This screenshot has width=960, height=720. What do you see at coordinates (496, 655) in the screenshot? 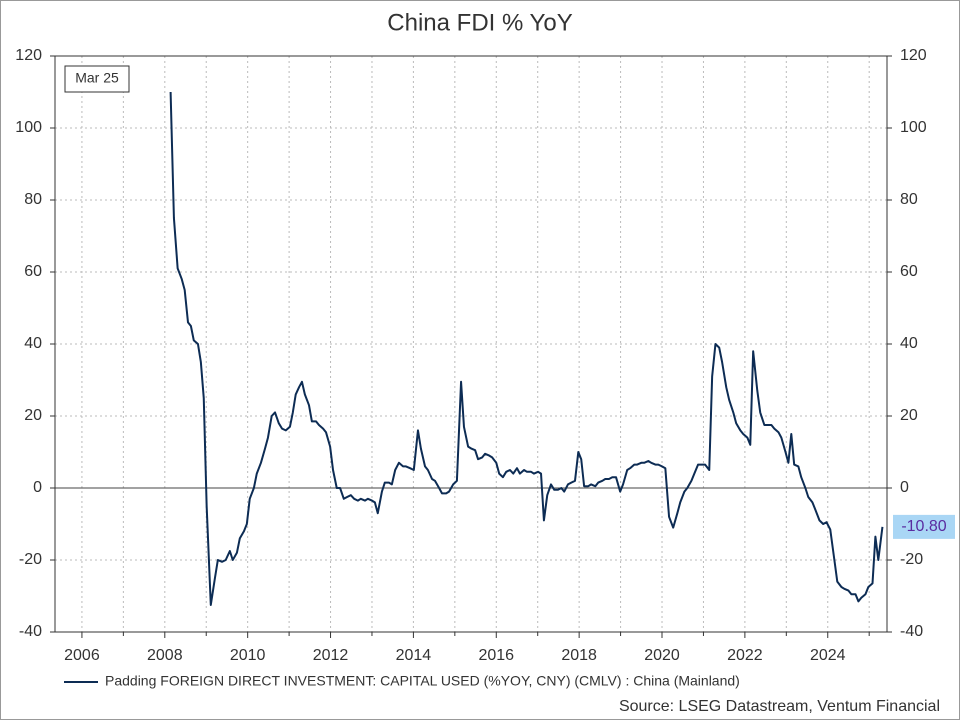
I see `x-tick-label: 2016` at bounding box center [496, 655].